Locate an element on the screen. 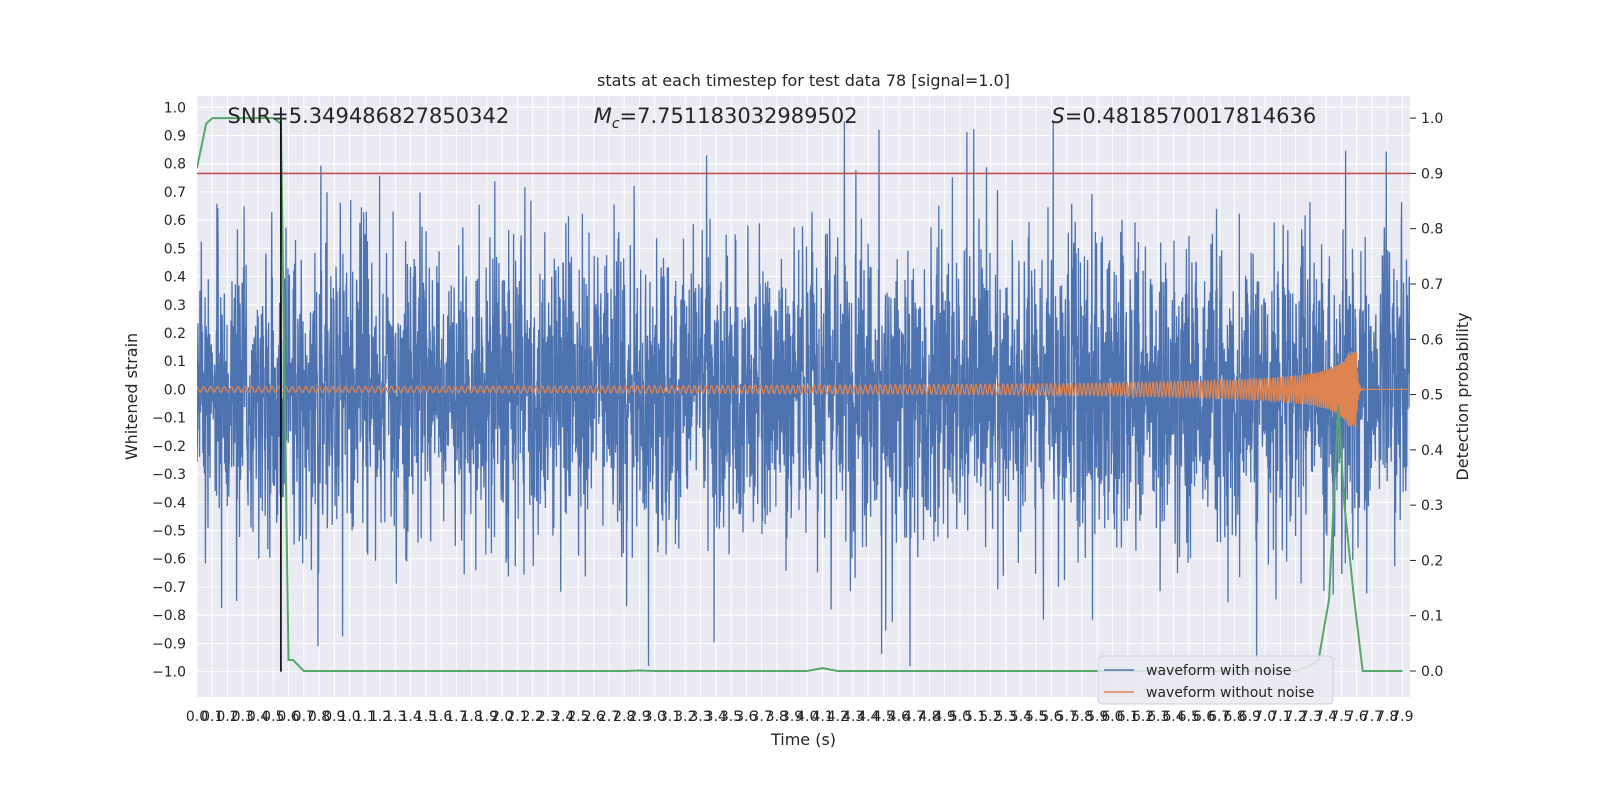  x-tick-label: 5.5 is located at coordinates (1036, 717).